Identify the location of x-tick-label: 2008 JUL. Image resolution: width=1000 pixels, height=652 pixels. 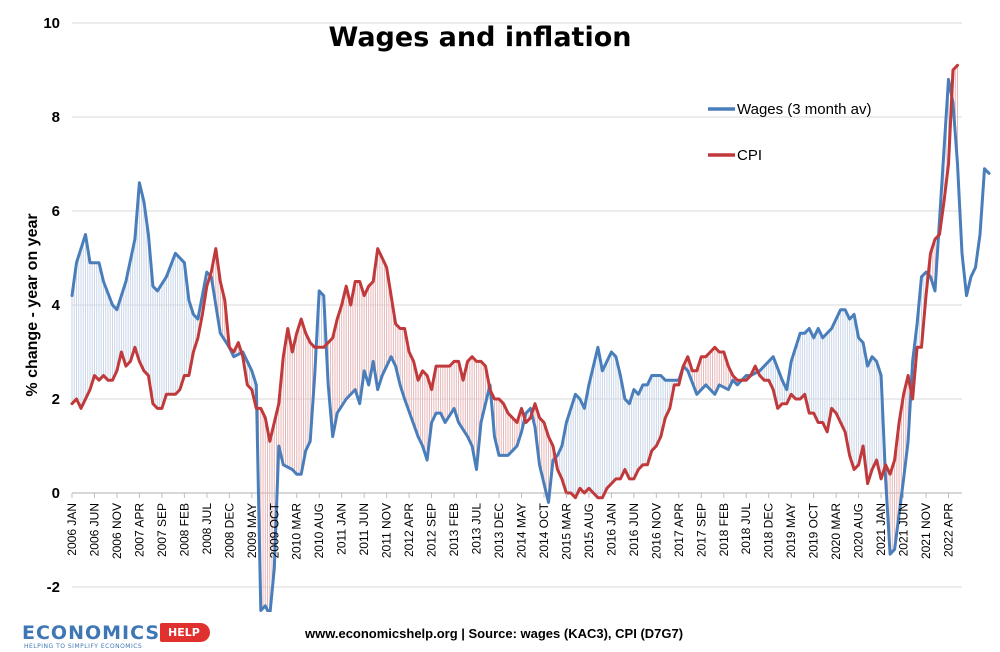
(207, 529).